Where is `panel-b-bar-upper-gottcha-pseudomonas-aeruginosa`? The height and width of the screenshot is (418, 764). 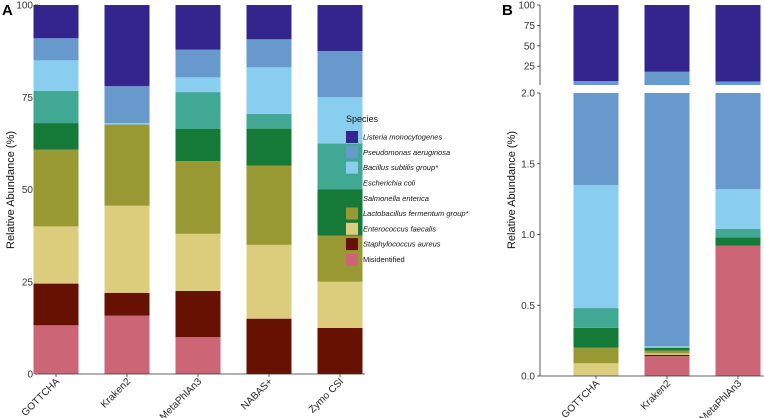 panel-b-bar-upper-gottcha-pseudomonas-aeruginosa is located at coordinates (596, 83).